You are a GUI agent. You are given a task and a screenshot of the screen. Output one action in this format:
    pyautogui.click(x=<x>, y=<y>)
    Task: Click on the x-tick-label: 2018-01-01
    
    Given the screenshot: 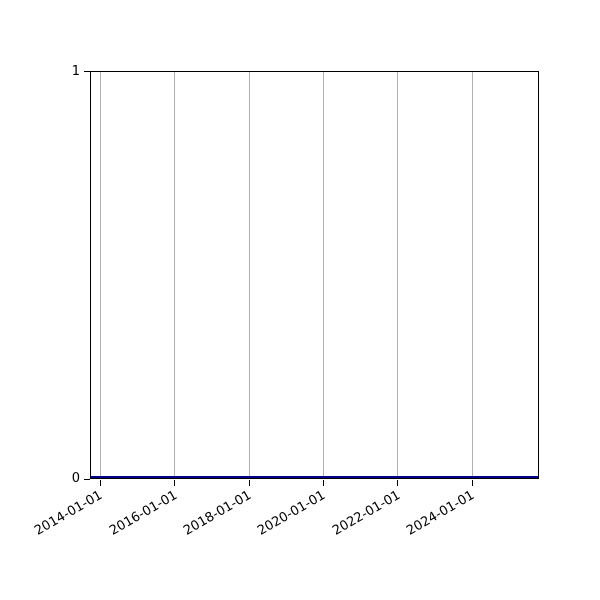 What is the action you would take?
    pyautogui.click(x=218, y=513)
    